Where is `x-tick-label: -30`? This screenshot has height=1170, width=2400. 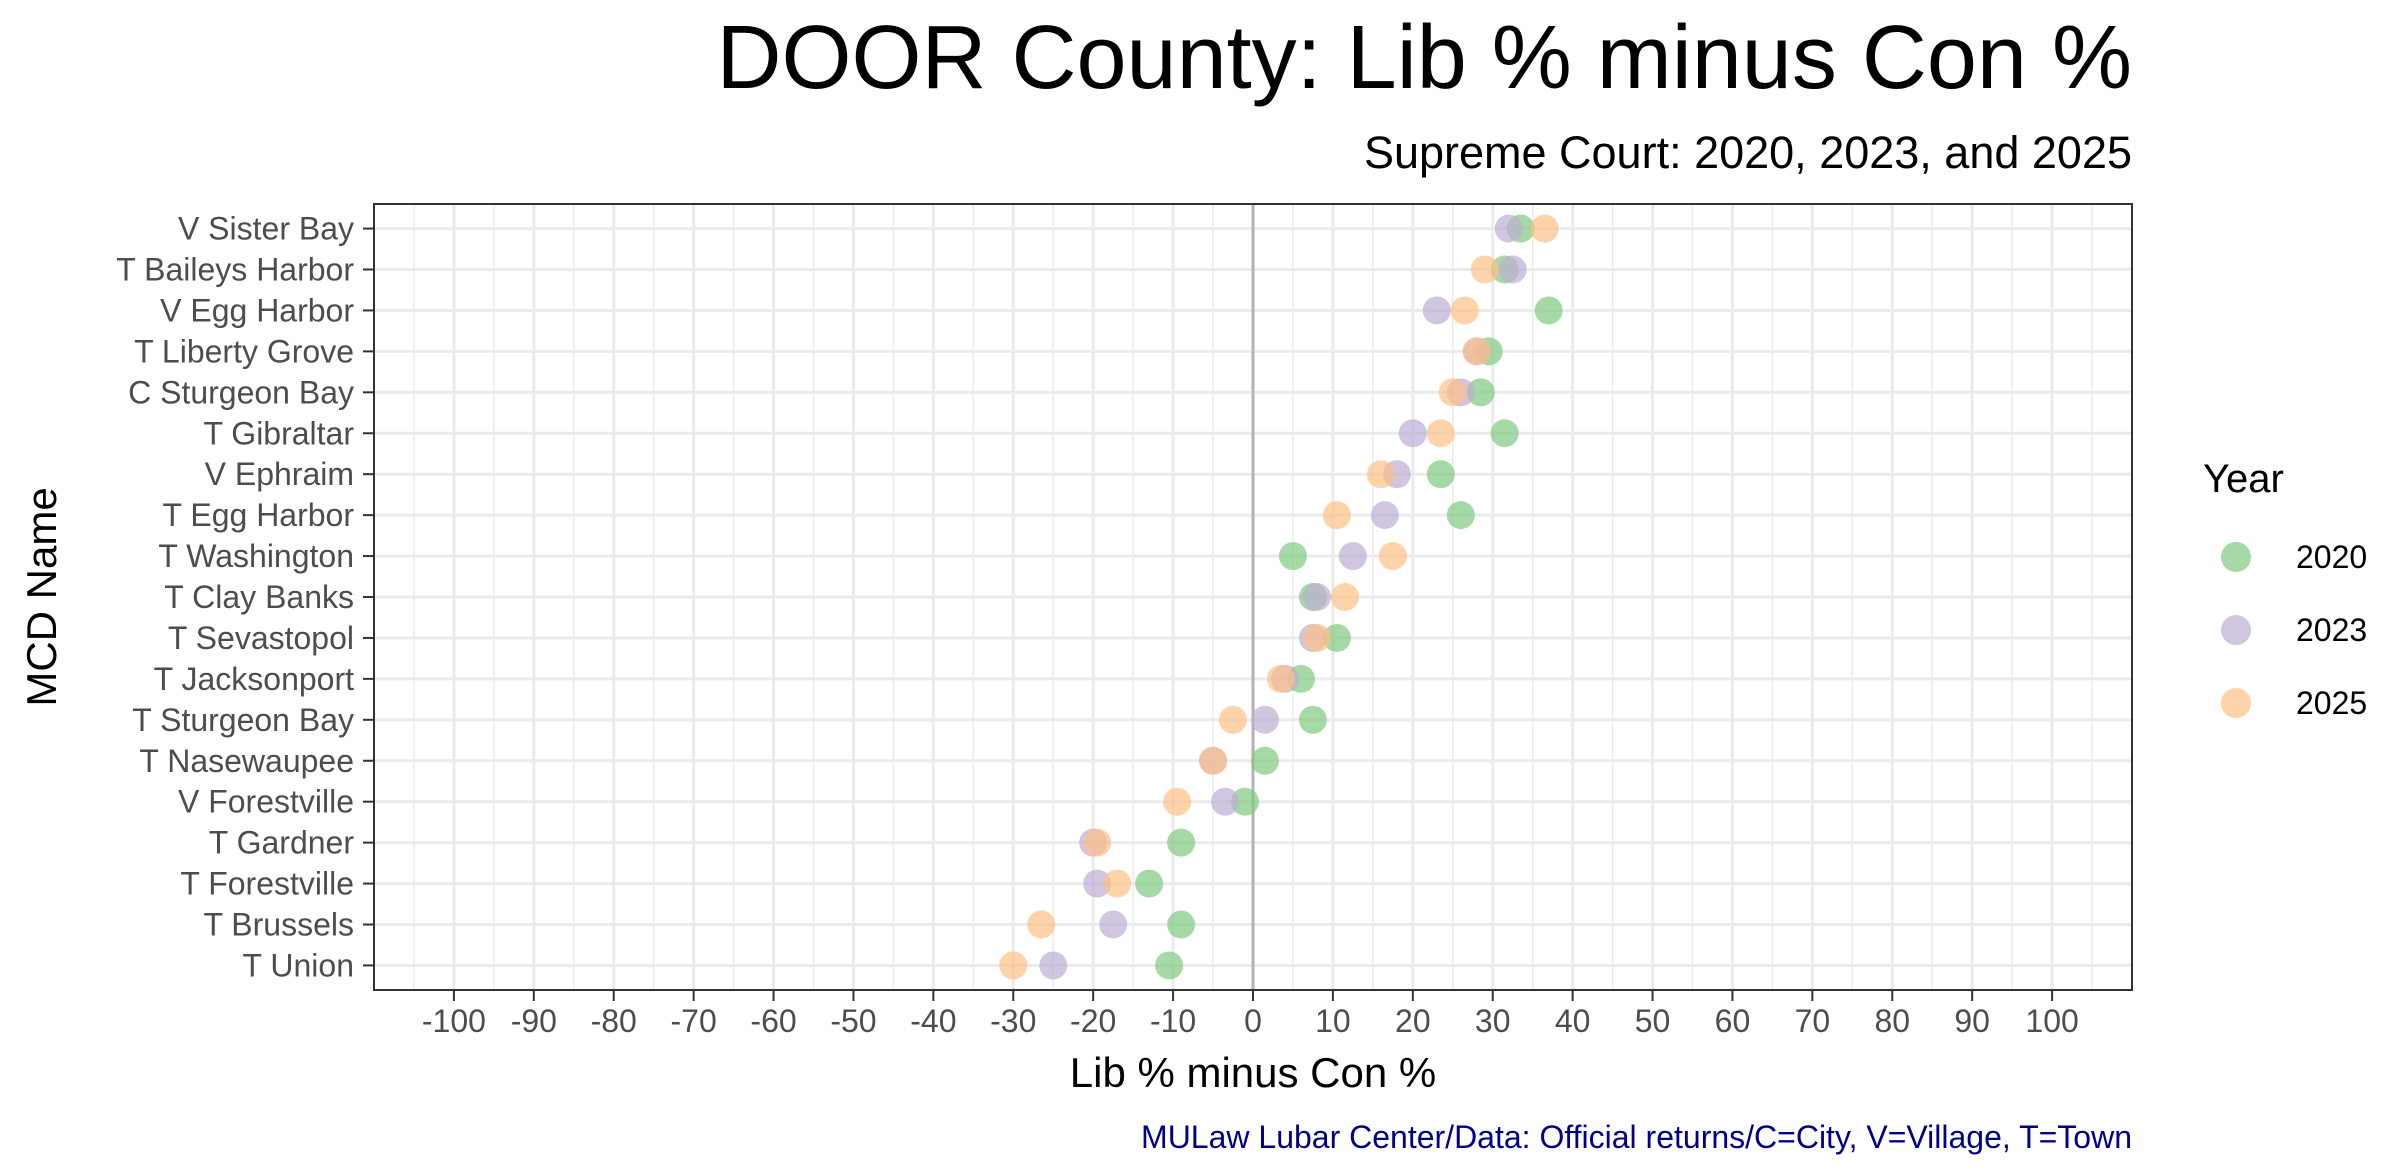
x-tick-label: -30 is located at coordinates (1013, 1021).